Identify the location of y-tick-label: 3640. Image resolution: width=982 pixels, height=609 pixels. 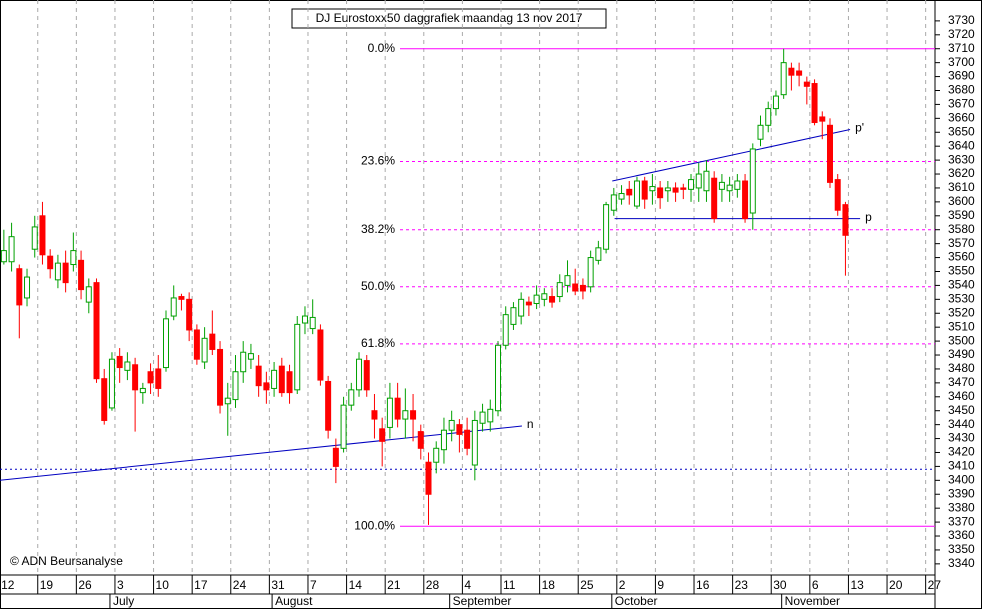
(961, 145).